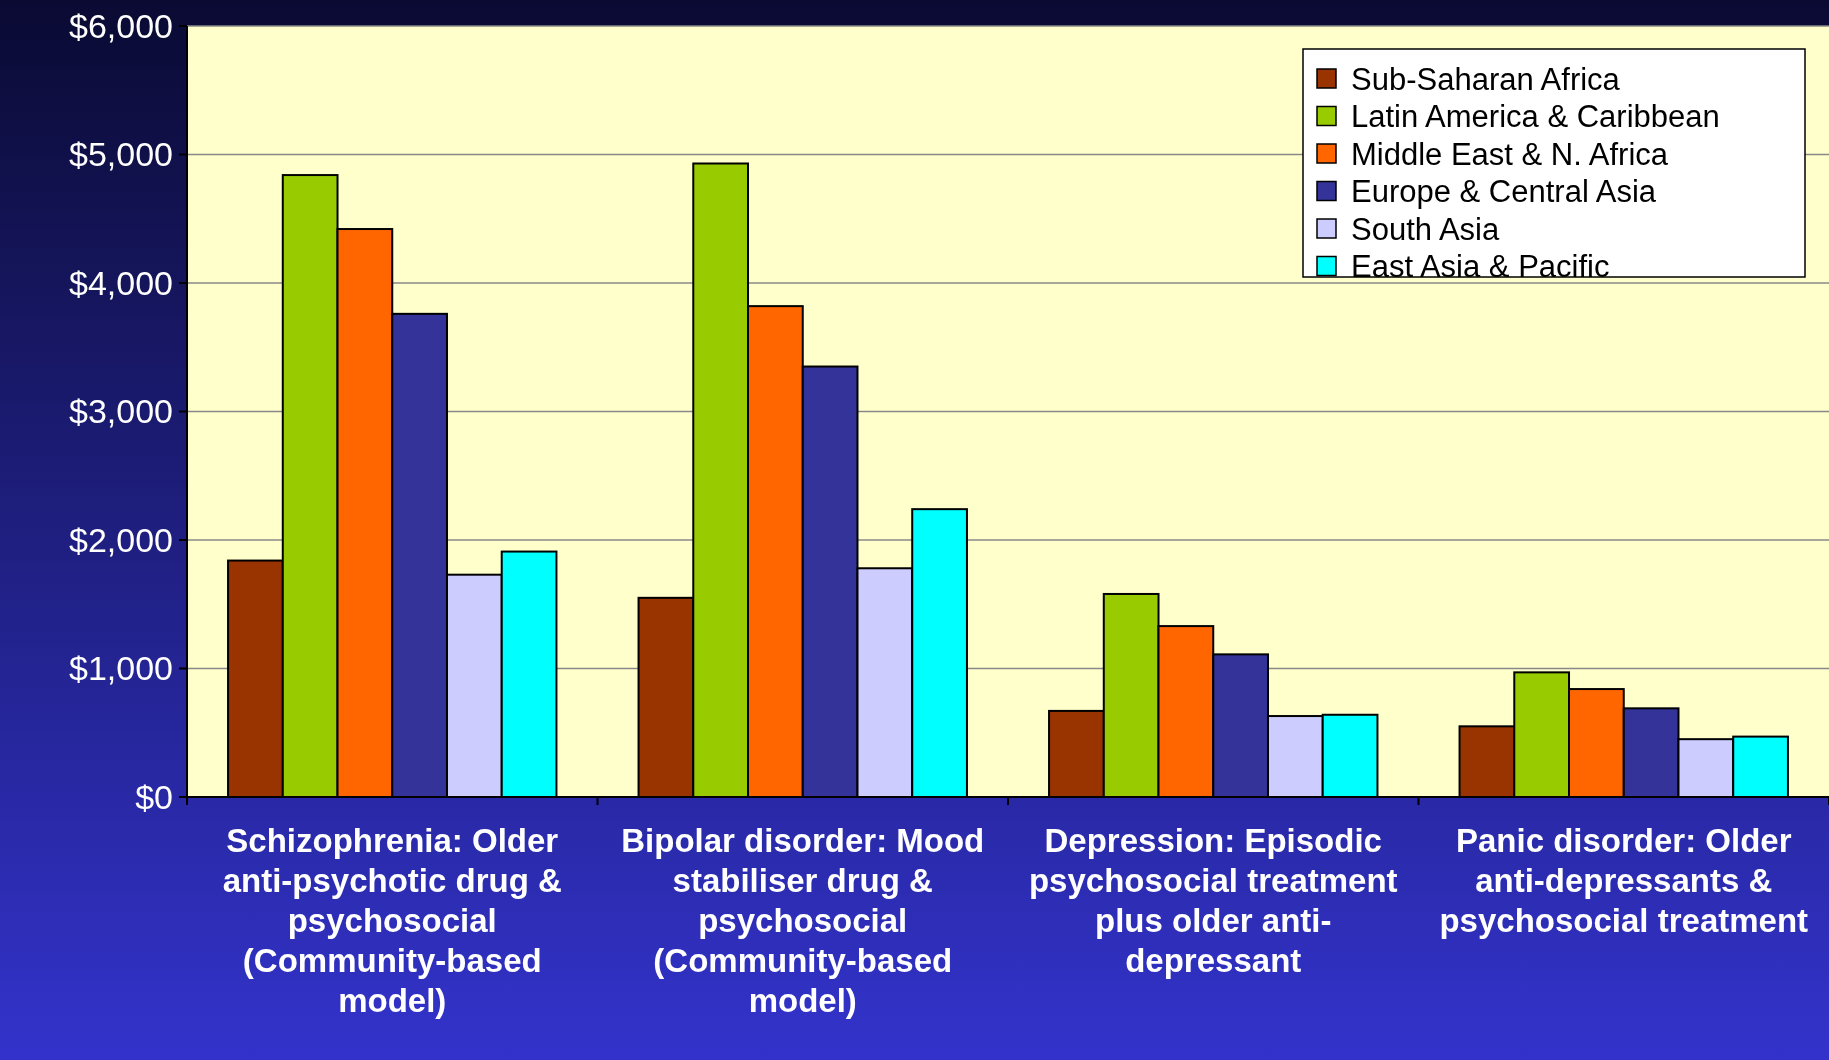 The image size is (1829, 1060). I want to click on x-tick-label: Panic disorder: Older anti-depressants & psychosocial treatment, so click(1624, 880).